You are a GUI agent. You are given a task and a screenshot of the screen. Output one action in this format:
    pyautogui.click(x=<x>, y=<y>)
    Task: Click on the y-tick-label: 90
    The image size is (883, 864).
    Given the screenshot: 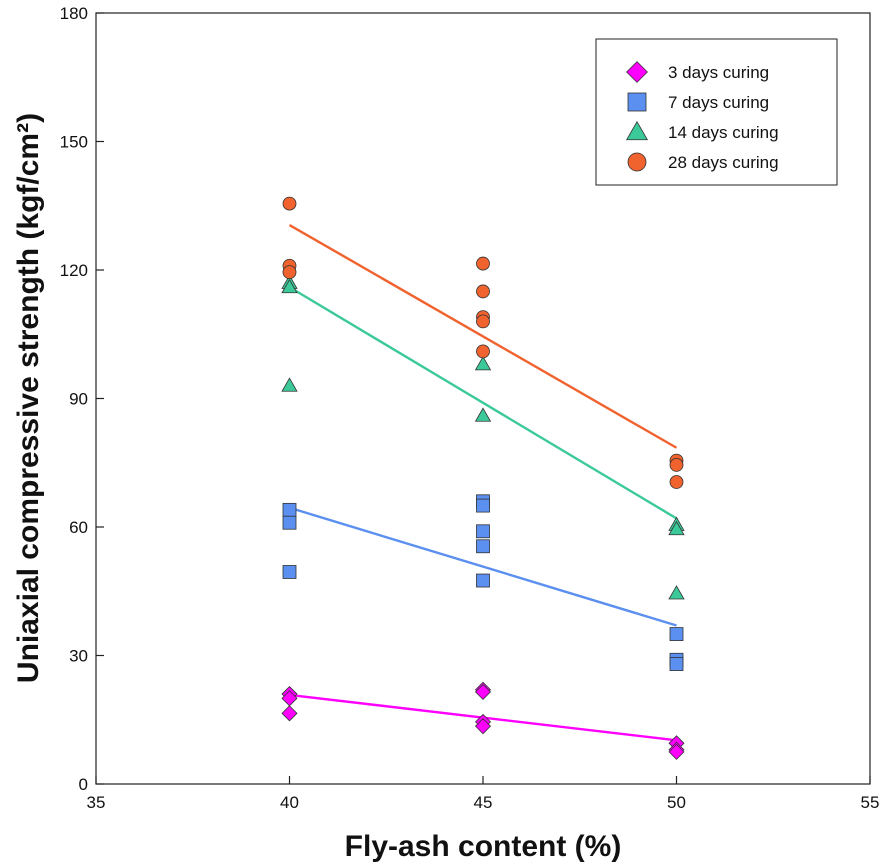 What is the action you would take?
    pyautogui.click(x=78, y=399)
    